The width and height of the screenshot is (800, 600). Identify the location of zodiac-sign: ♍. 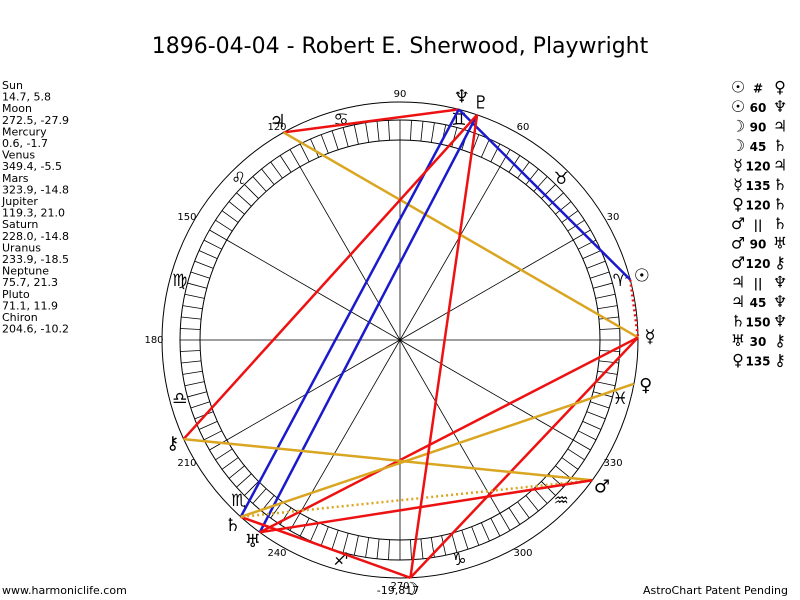
(179, 281).